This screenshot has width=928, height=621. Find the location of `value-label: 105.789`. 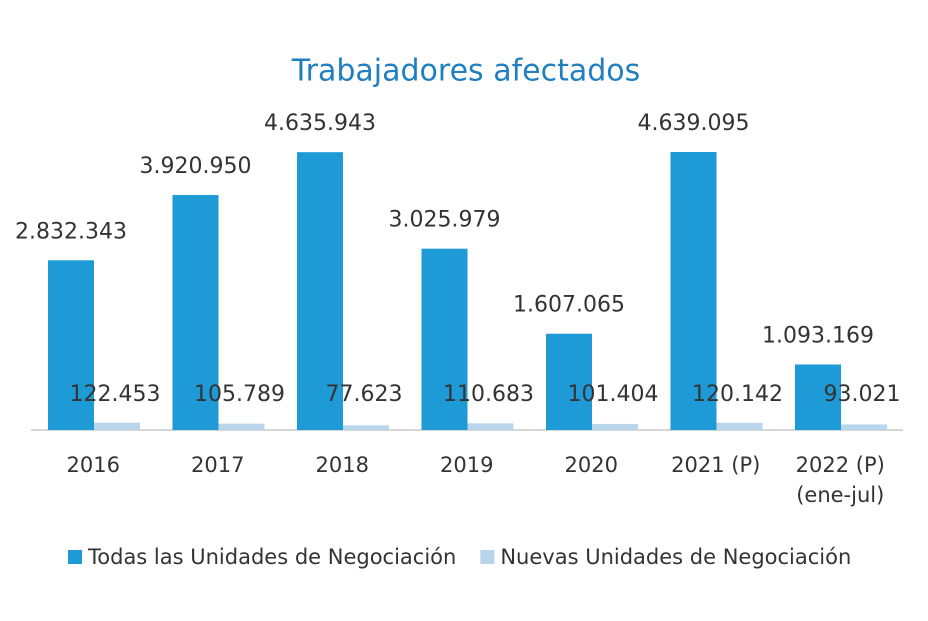

value-label: 105.789 is located at coordinates (239, 394).